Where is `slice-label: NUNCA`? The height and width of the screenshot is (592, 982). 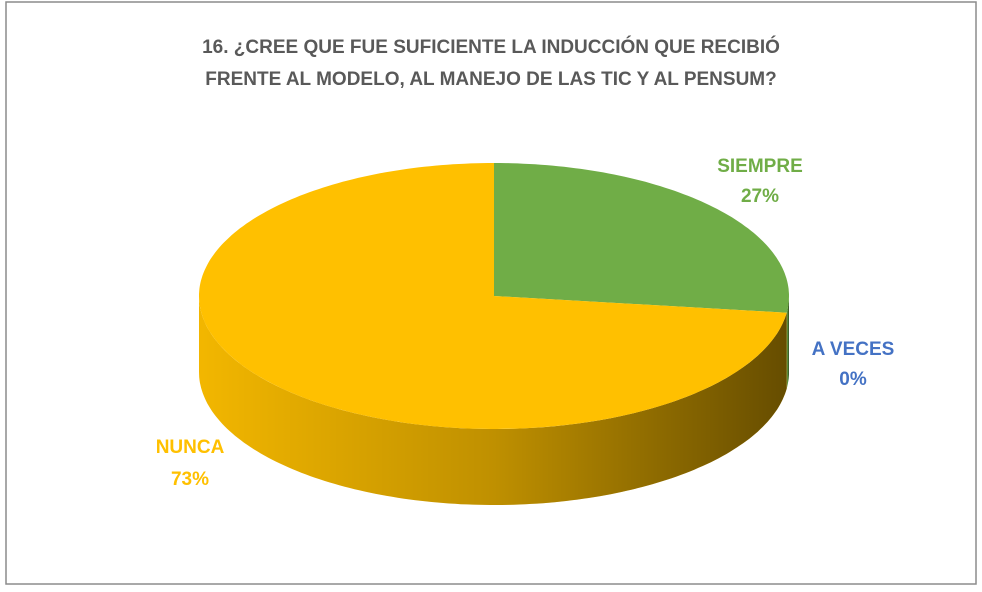 slice-label: NUNCA is located at coordinates (190, 447).